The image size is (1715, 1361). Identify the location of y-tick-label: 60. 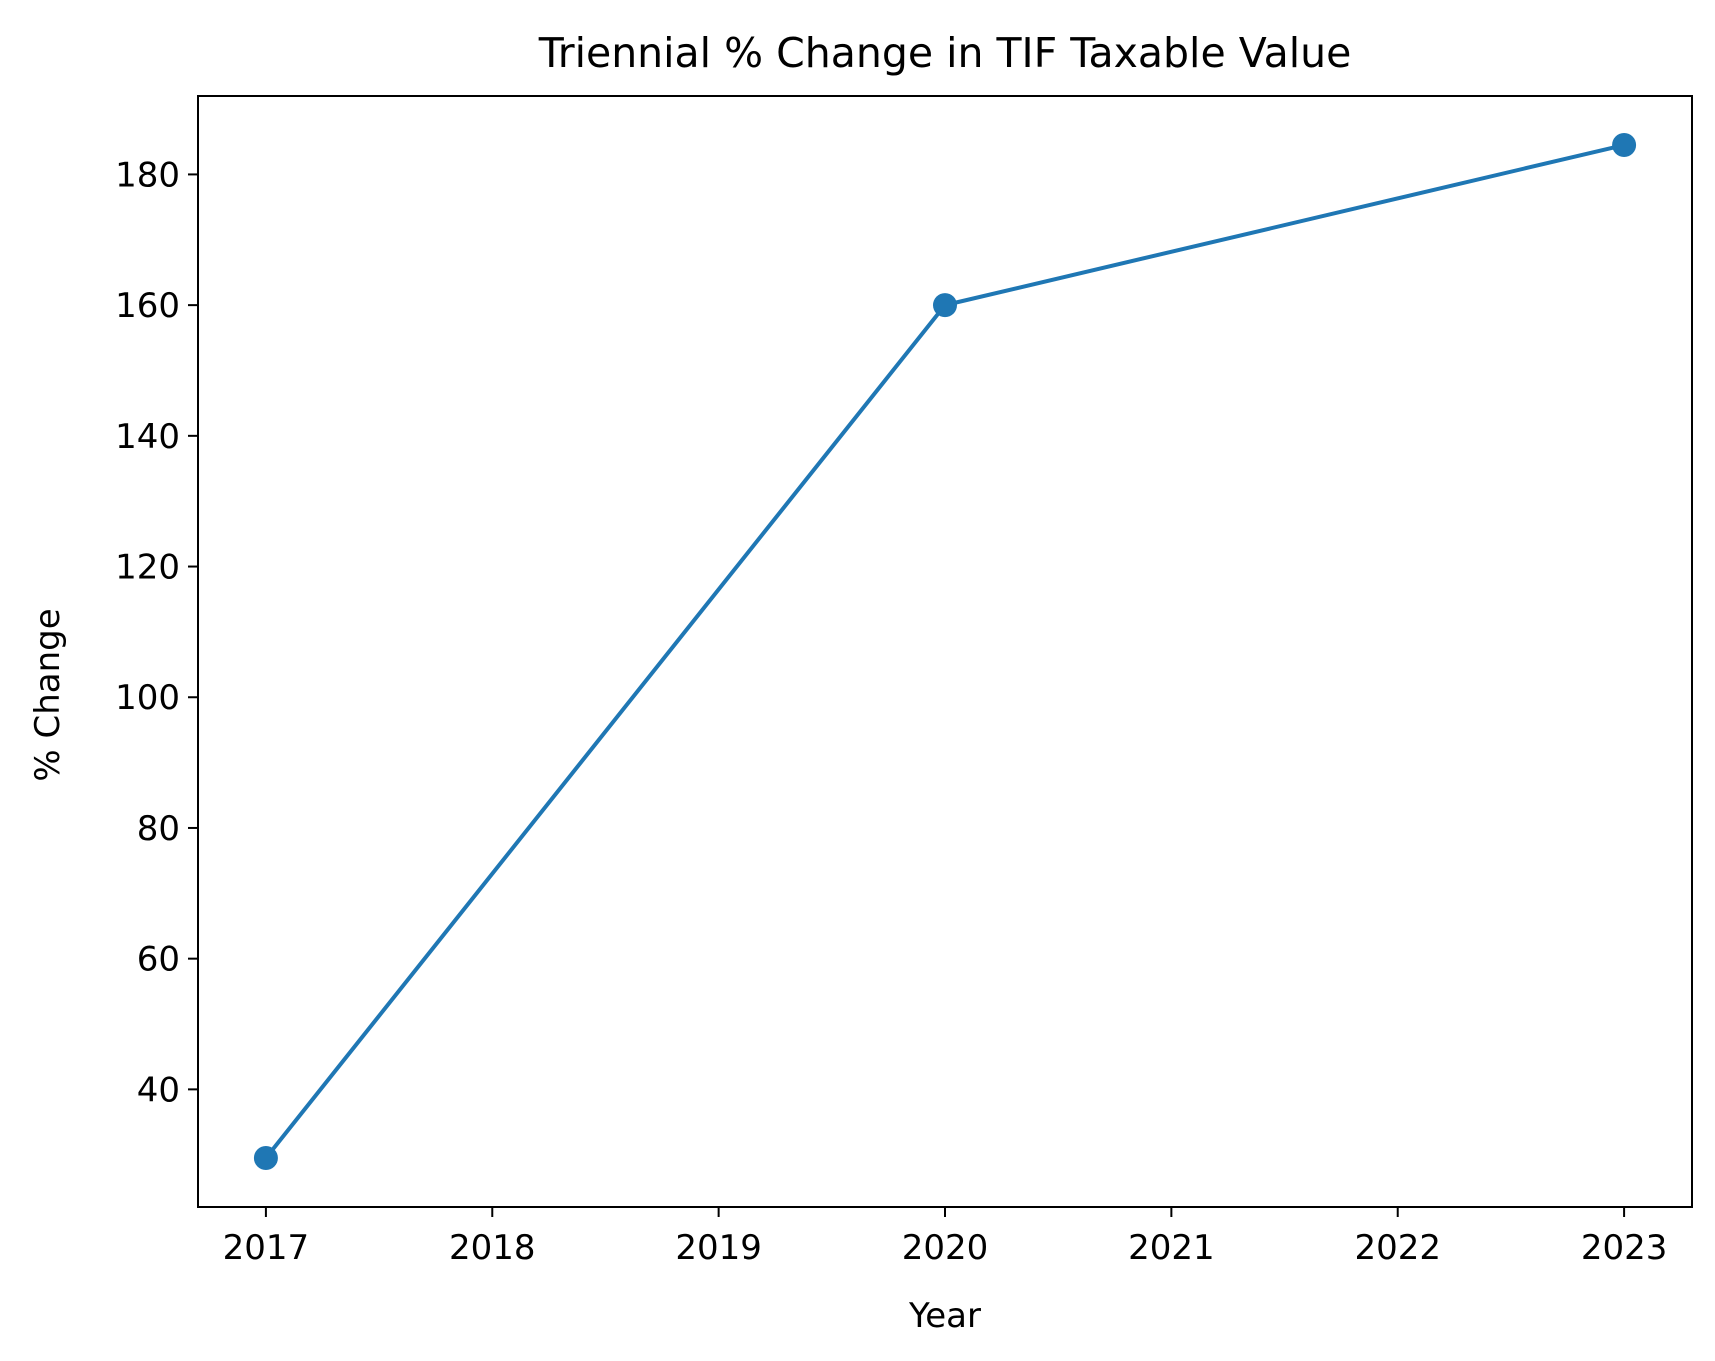
(158, 960).